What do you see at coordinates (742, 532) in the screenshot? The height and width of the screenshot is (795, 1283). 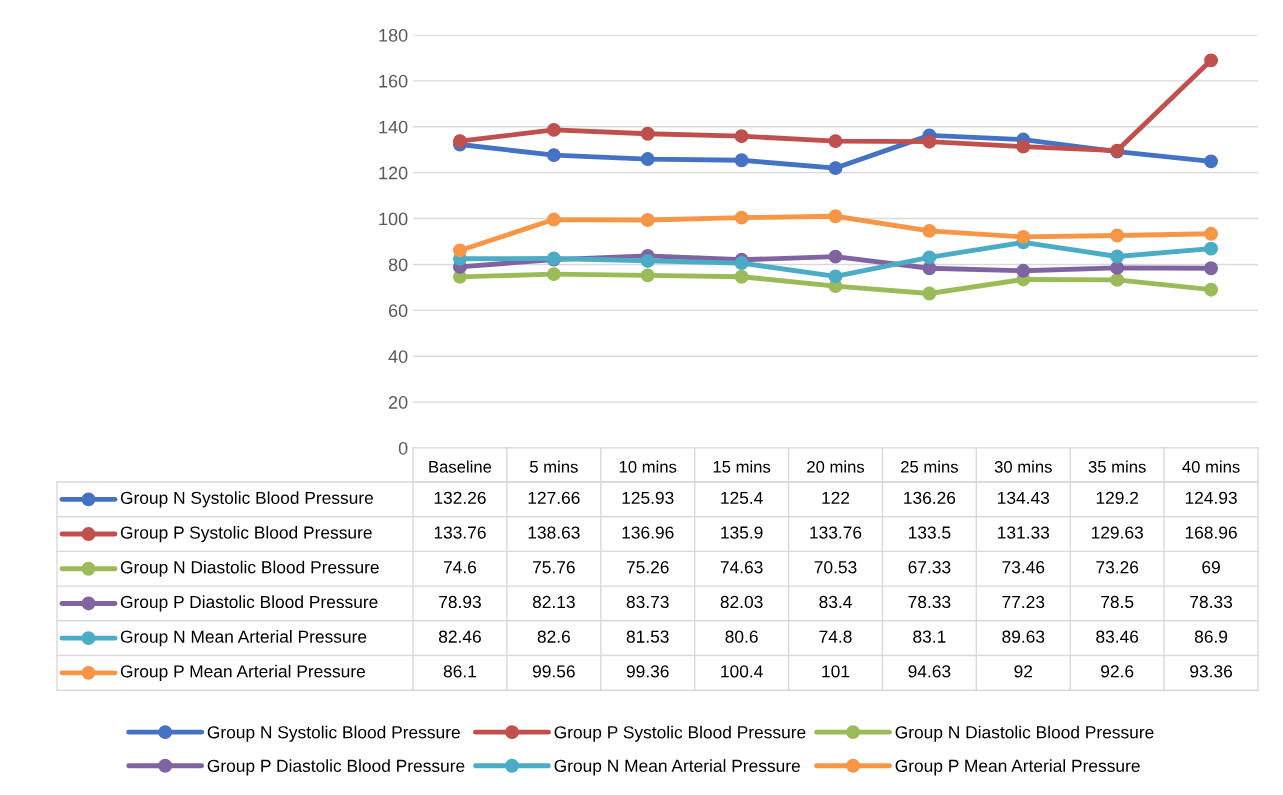 I see `data-label: 135.9` at bounding box center [742, 532].